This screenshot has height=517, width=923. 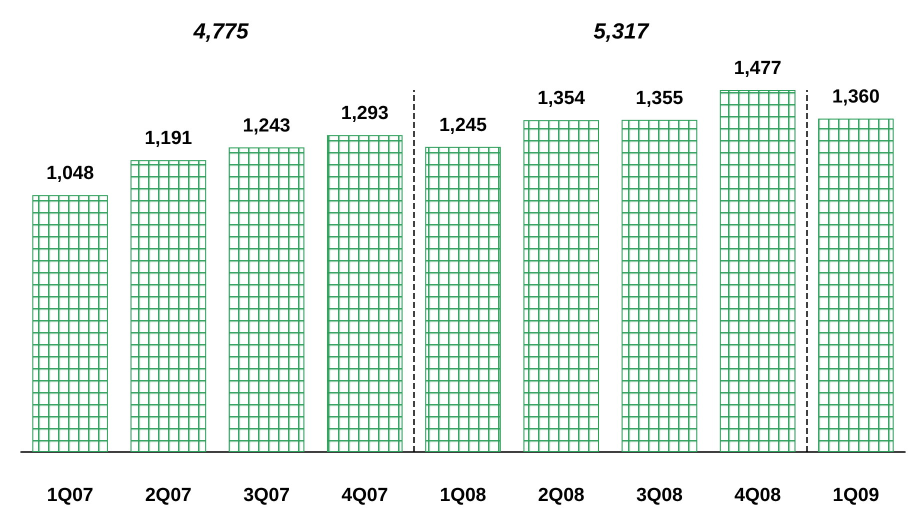 What do you see at coordinates (266, 495) in the screenshot?
I see `x-tick-label: 3Q07` at bounding box center [266, 495].